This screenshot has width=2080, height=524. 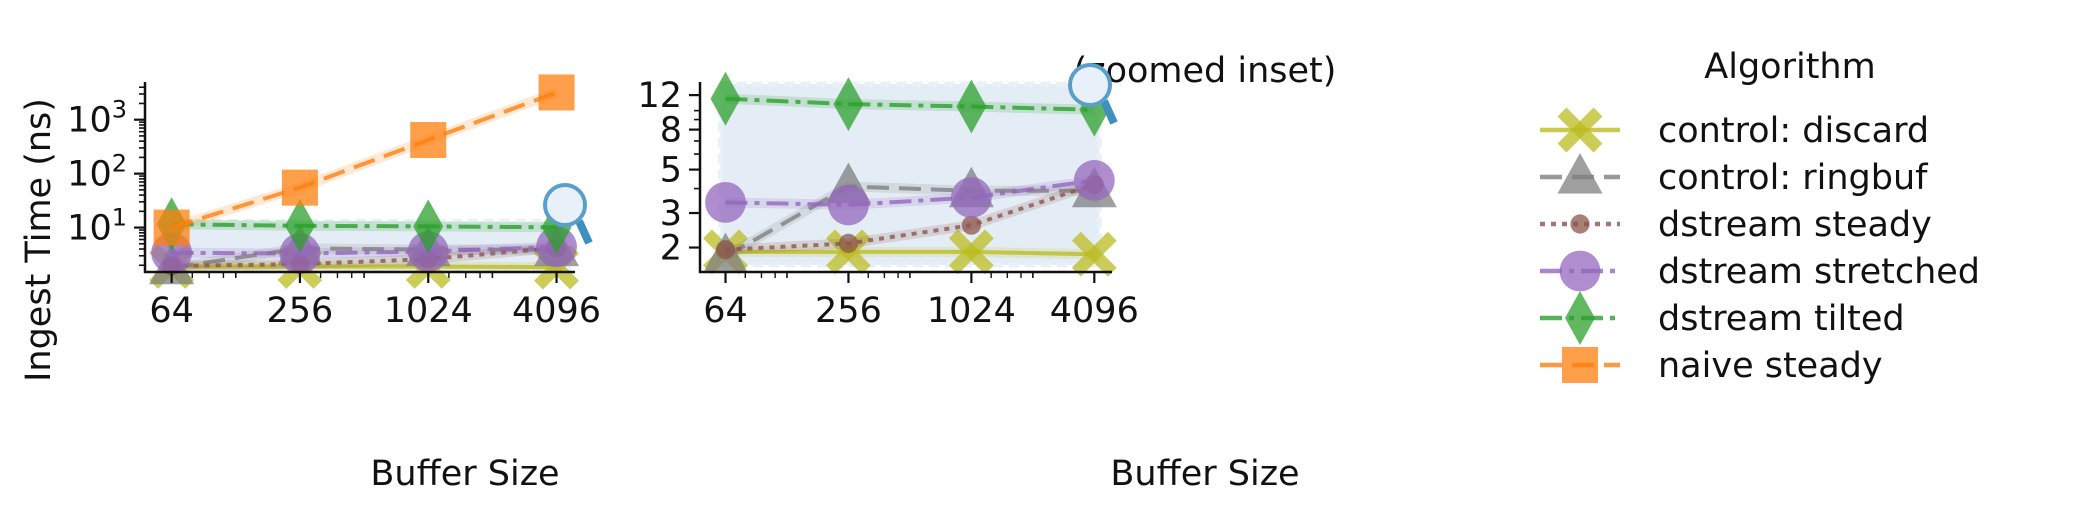 What do you see at coordinates (464, 474) in the screenshot?
I see `main-chart-xlabel: Buffer Size` at bounding box center [464, 474].